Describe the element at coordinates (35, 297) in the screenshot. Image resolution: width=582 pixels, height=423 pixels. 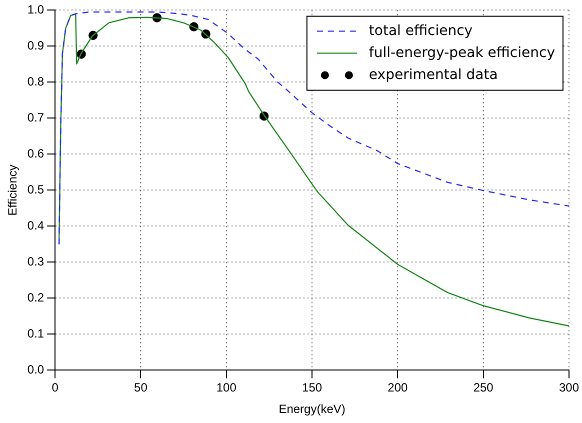
I see `y-tick-label: 0.2` at that location.